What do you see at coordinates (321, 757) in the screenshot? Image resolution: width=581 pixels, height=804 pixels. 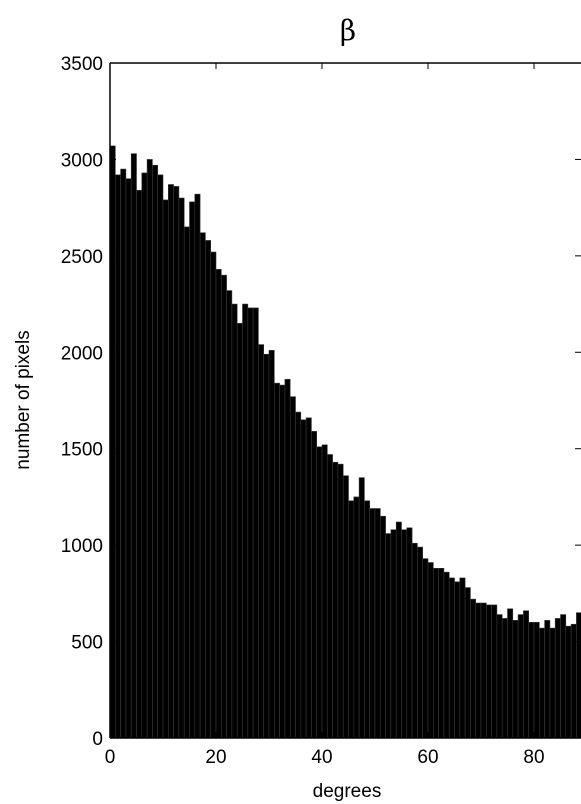 I see `x-tick-label: 40` at bounding box center [321, 757].